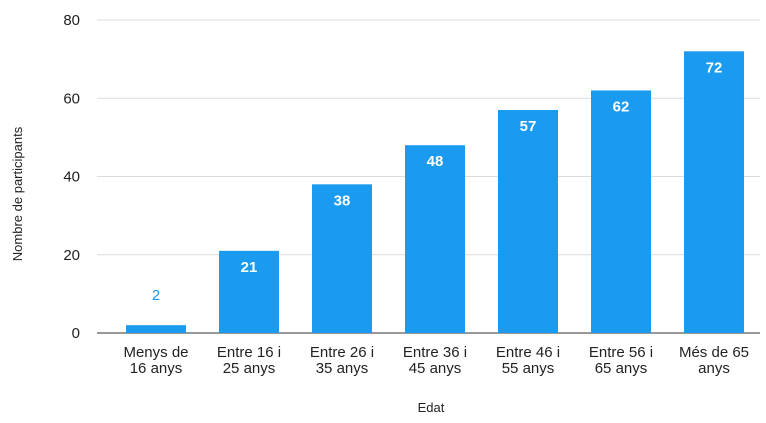 This screenshot has height=423, width=766. I want to click on y-axis-title: Nombre de participants, so click(17, 193).